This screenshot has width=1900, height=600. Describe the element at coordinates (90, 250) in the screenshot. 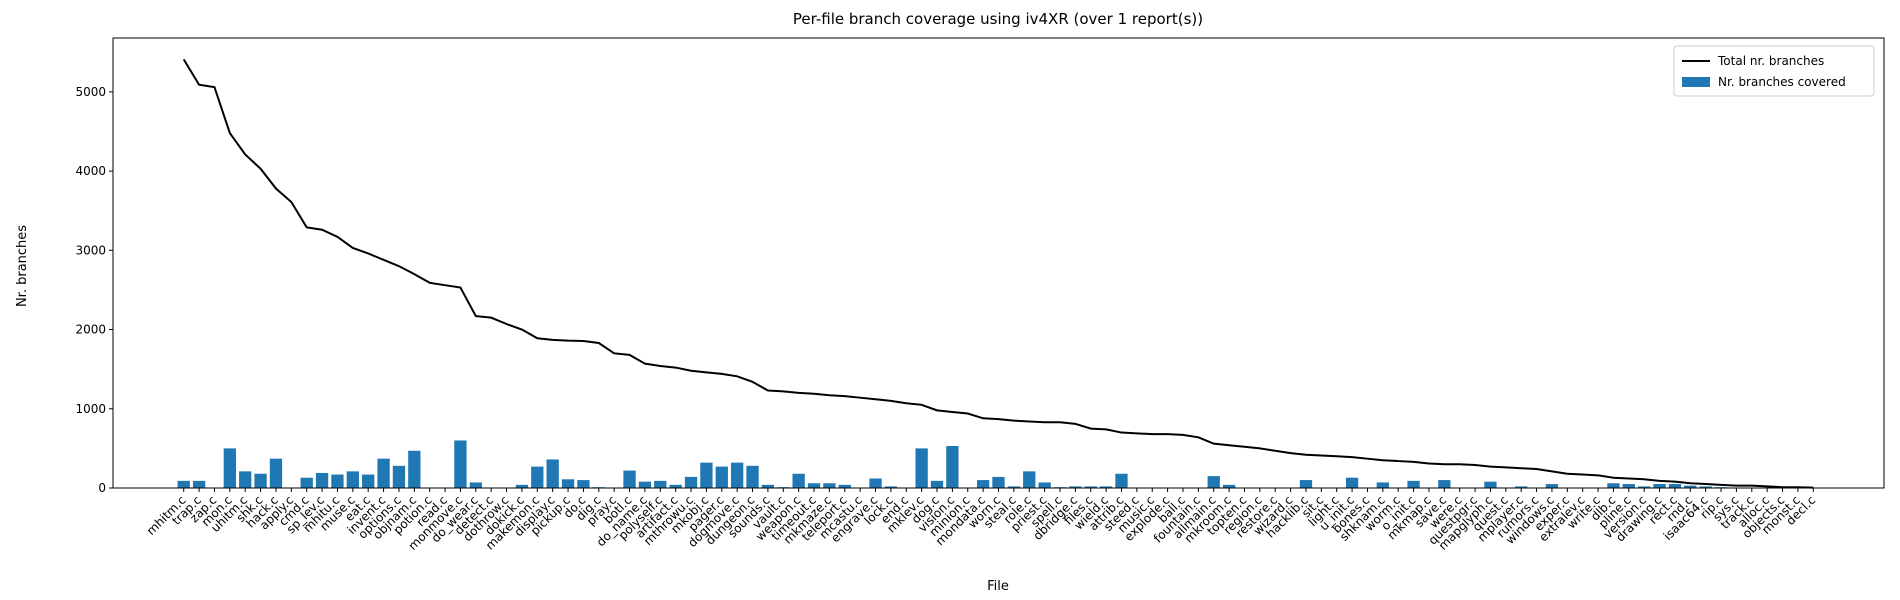

I see `y-tick-label: 3000` at that location.